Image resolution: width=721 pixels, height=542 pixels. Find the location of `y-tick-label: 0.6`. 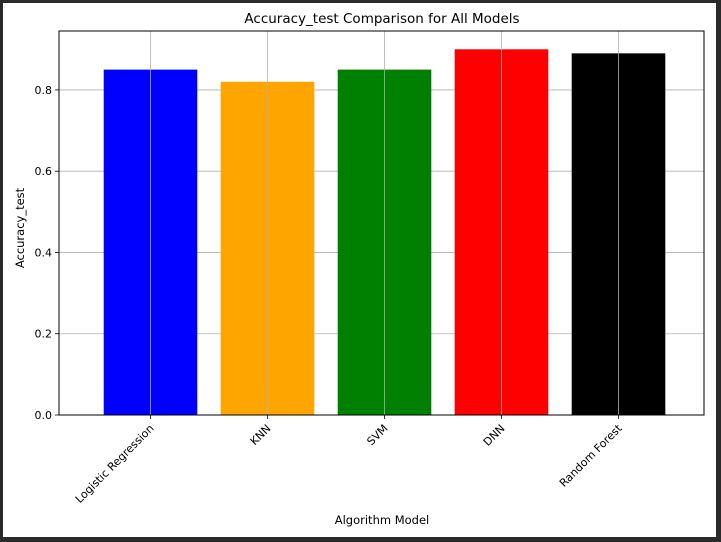

y-tick-label: 0.6 is located at coordinates (44, 171).